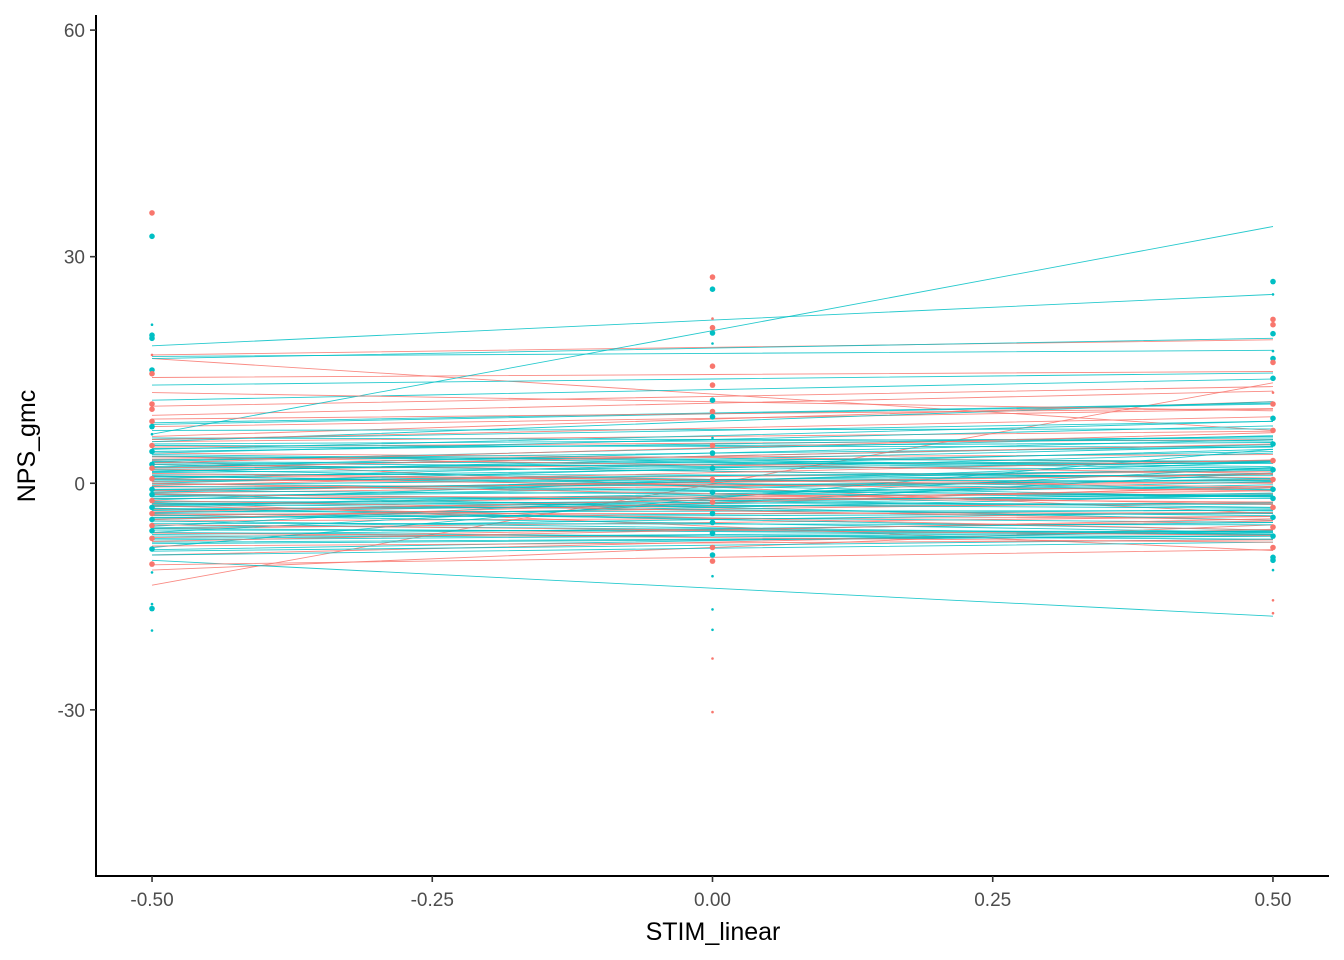 The width and height of the screenshot is (1344, 960). I want to click on y-tick-label: 0, so click(79, 484).